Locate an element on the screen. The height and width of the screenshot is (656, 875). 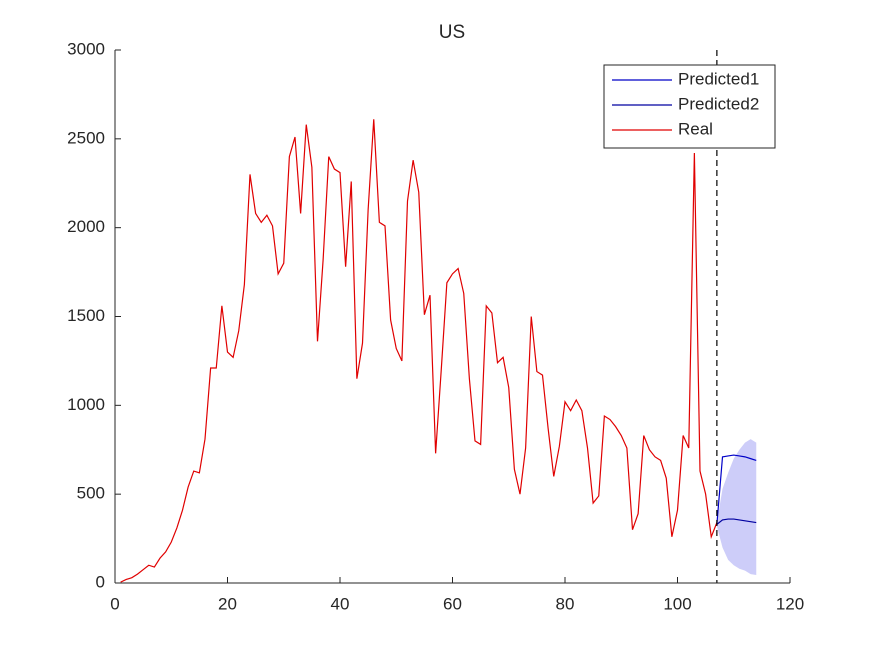
y-tick-label: 1000 is located at coordinates (86, 404).